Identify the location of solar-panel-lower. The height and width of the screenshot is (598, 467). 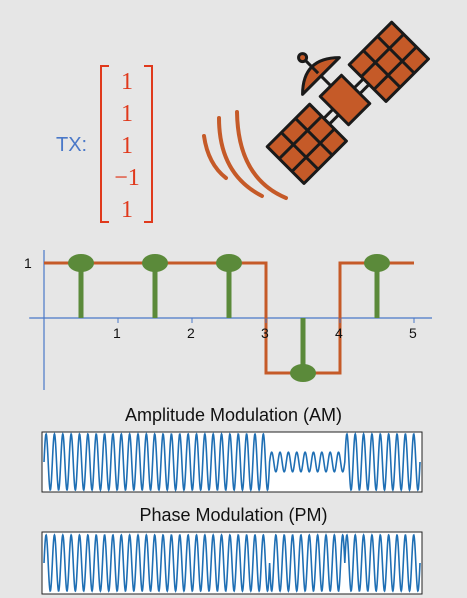
(306, 143).